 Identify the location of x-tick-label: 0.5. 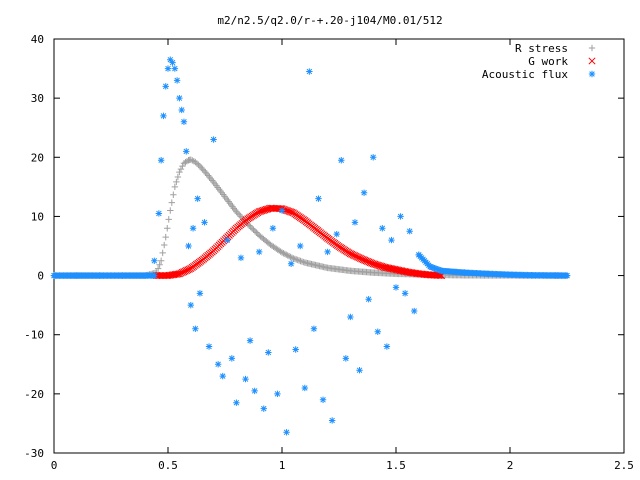
(168, 465).